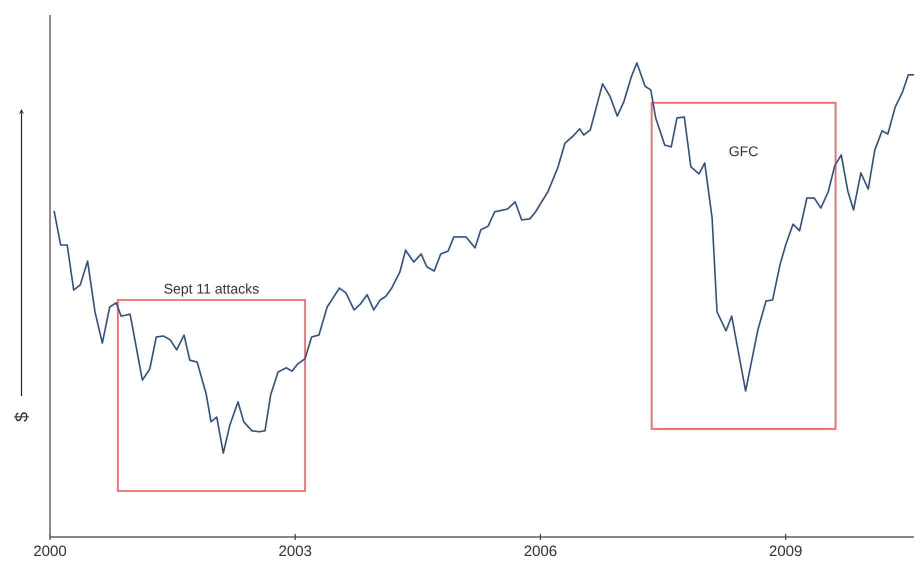 The height and width of the screenshot is (576, 914). I want to click on band-label: Sept 11 attacks, so click(211, 289).